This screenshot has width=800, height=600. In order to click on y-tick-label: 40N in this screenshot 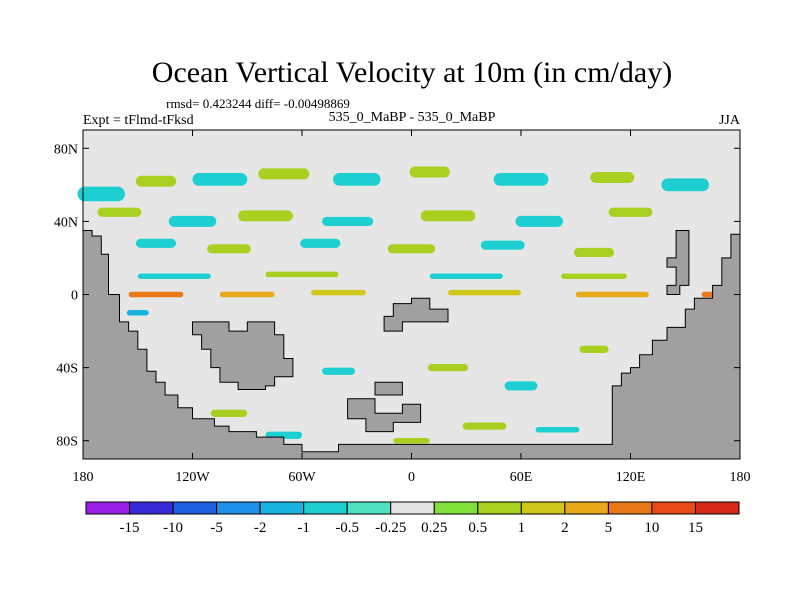, I will do `click(66, 222)`.